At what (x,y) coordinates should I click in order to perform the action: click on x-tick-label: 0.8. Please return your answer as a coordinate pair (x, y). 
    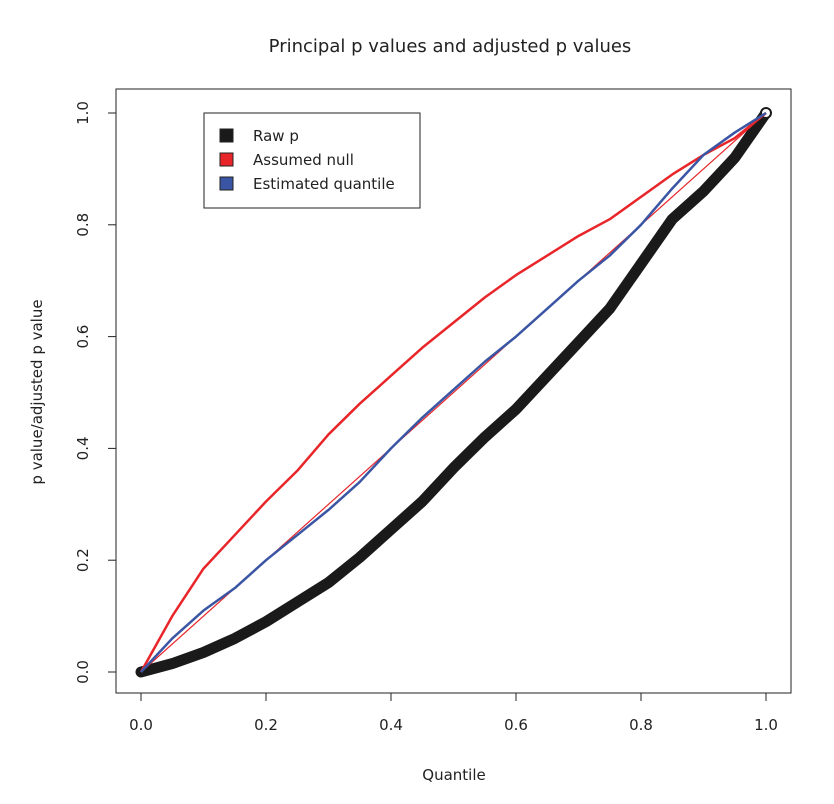
    Looking at the image, I should click on (641, 725).